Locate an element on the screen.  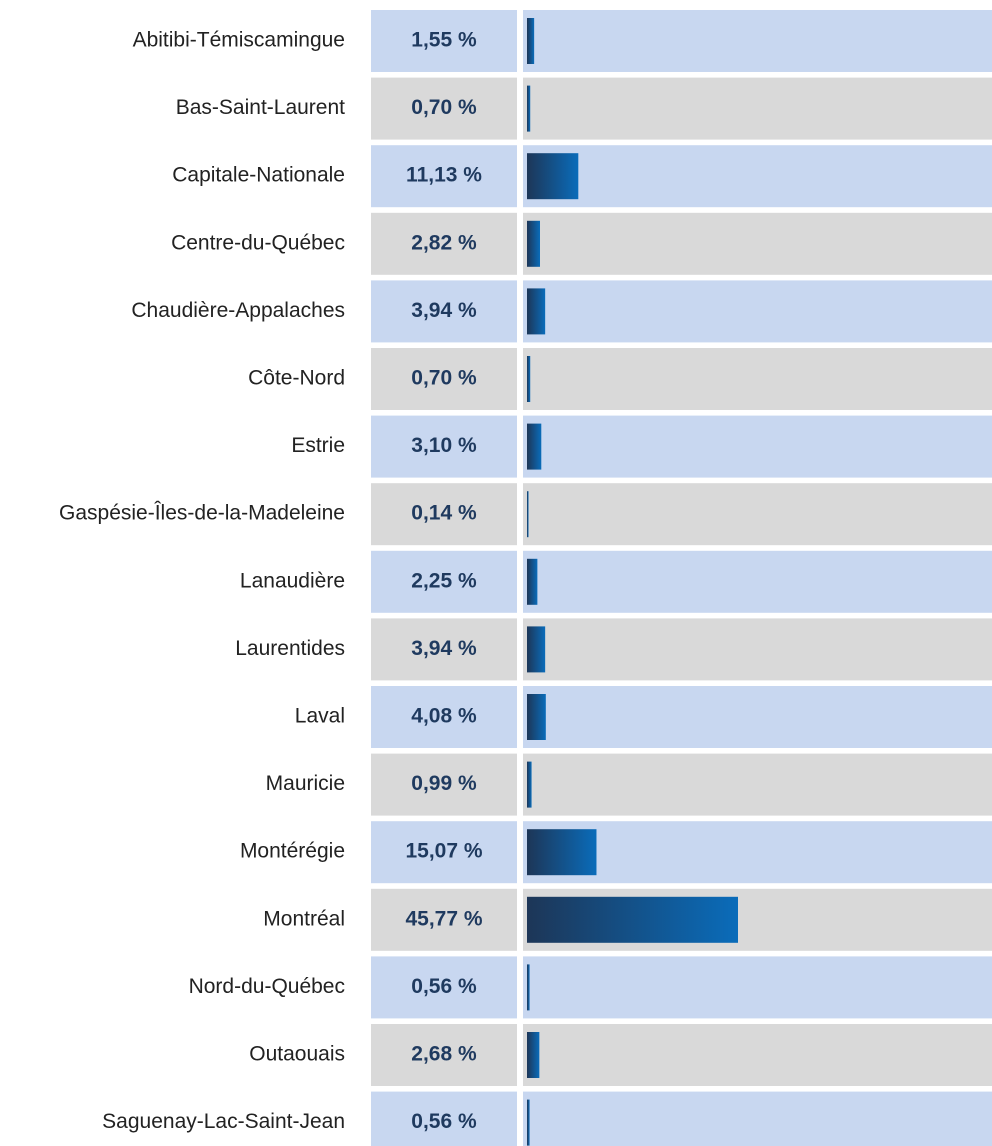
category-label: Outaouais is located at coordinates (297, 1054).